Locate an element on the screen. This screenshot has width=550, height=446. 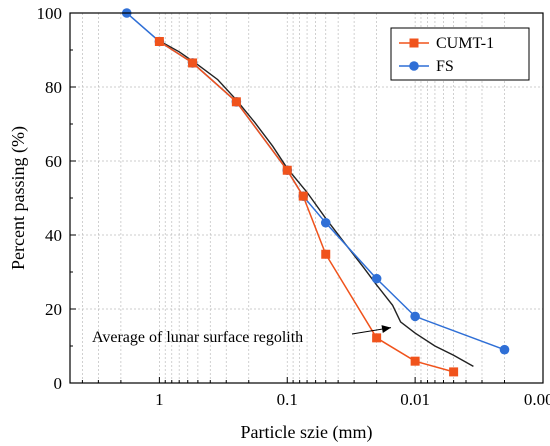
y-tick-label: 20 is located at coordinates (53, 309).